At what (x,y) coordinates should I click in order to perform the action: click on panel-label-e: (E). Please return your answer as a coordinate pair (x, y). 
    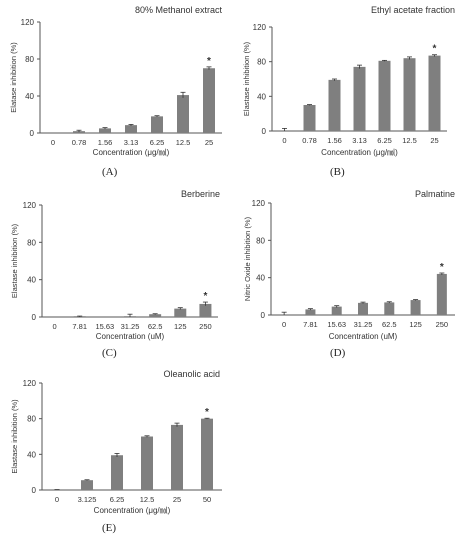
    Looking at the image, I should click on (109, 528).